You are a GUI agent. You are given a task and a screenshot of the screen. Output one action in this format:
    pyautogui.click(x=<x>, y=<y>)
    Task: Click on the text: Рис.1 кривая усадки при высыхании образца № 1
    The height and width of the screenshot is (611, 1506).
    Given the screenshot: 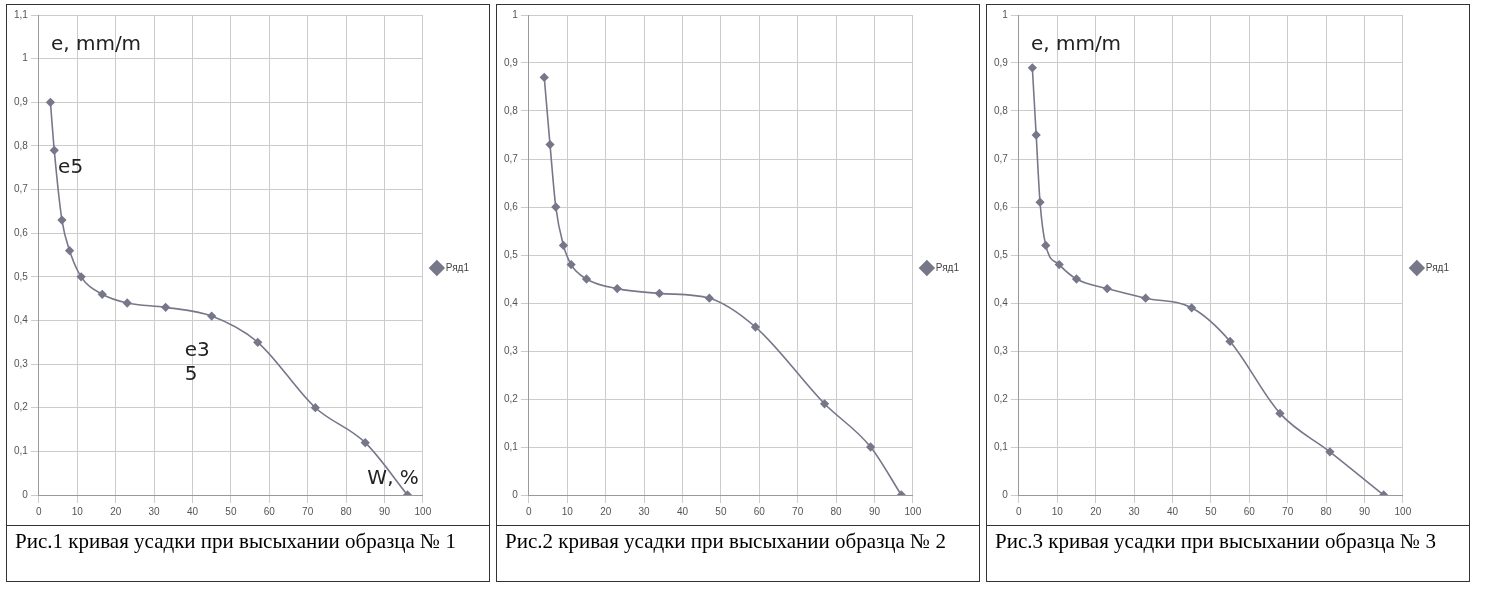 What is the action you would take?
    pyautogui.click(x=248, y=553)
    